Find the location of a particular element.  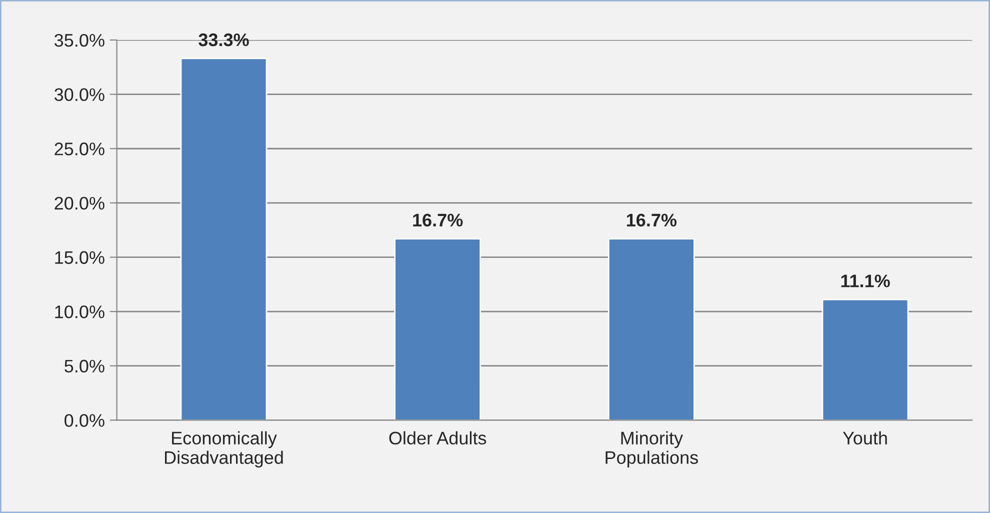

y-tick-label: 15.0% is located at coordinates (79, 257).